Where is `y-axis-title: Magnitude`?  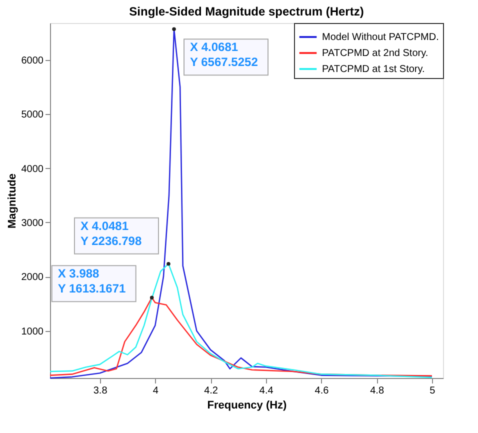 y-axis-title: Magnitude is located at coordinates (12, 201).